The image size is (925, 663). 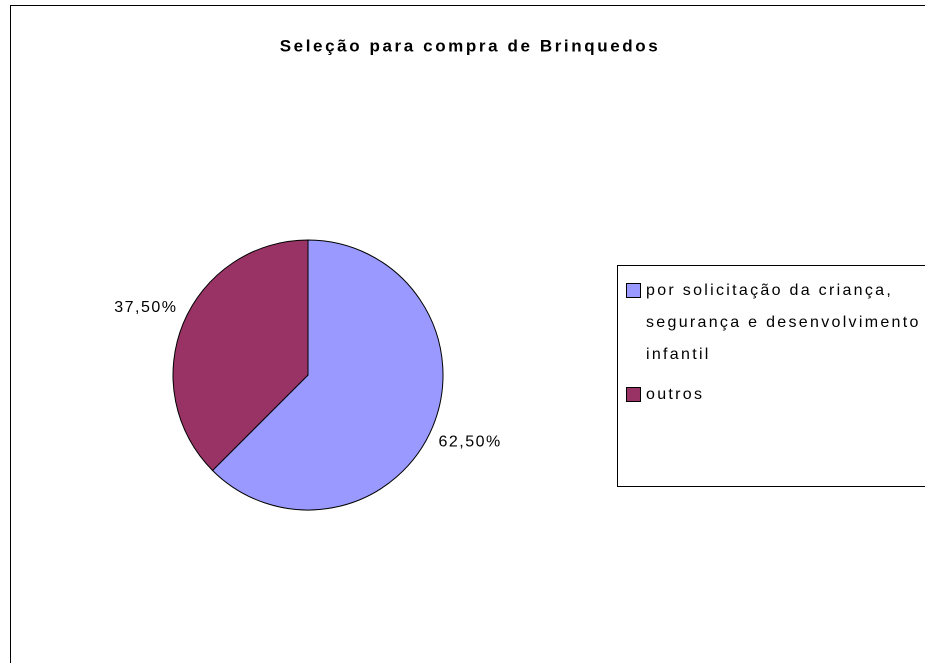 What do you see at coordinates (470, 45) in the screenshot?
I see `chart-title: Seleção para compra de Brinquedos` at bounding box center [470, 45].